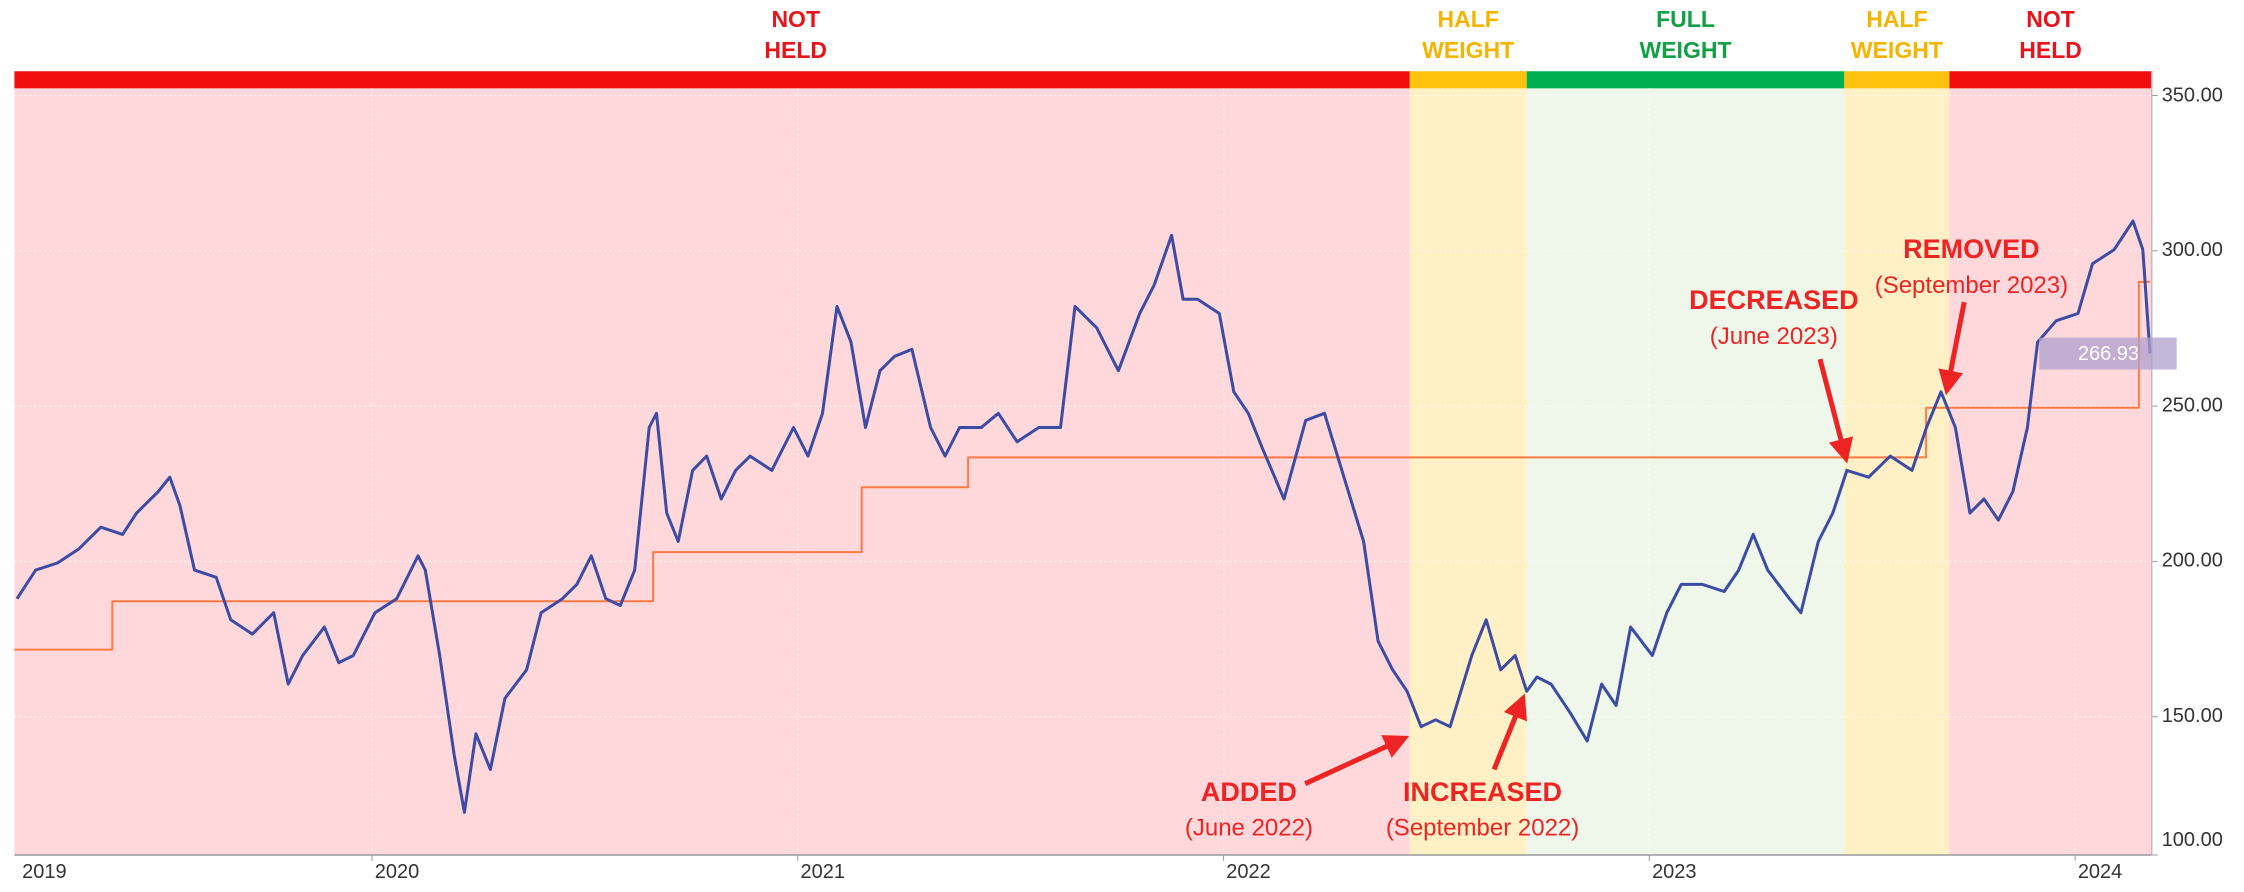 The width and height of the screenshot is (2244, 892). Describe the element at coordinates (1248, 872) in the screenshot. I see `x-tick-label: 2022` at that location.